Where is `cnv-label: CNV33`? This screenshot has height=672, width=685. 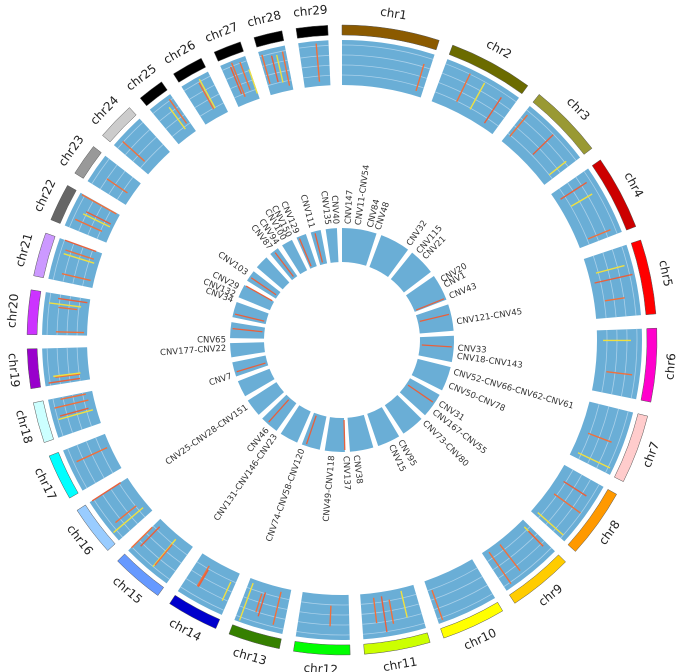
cnv-label: CNV33 is located at coordinates (472, 350).